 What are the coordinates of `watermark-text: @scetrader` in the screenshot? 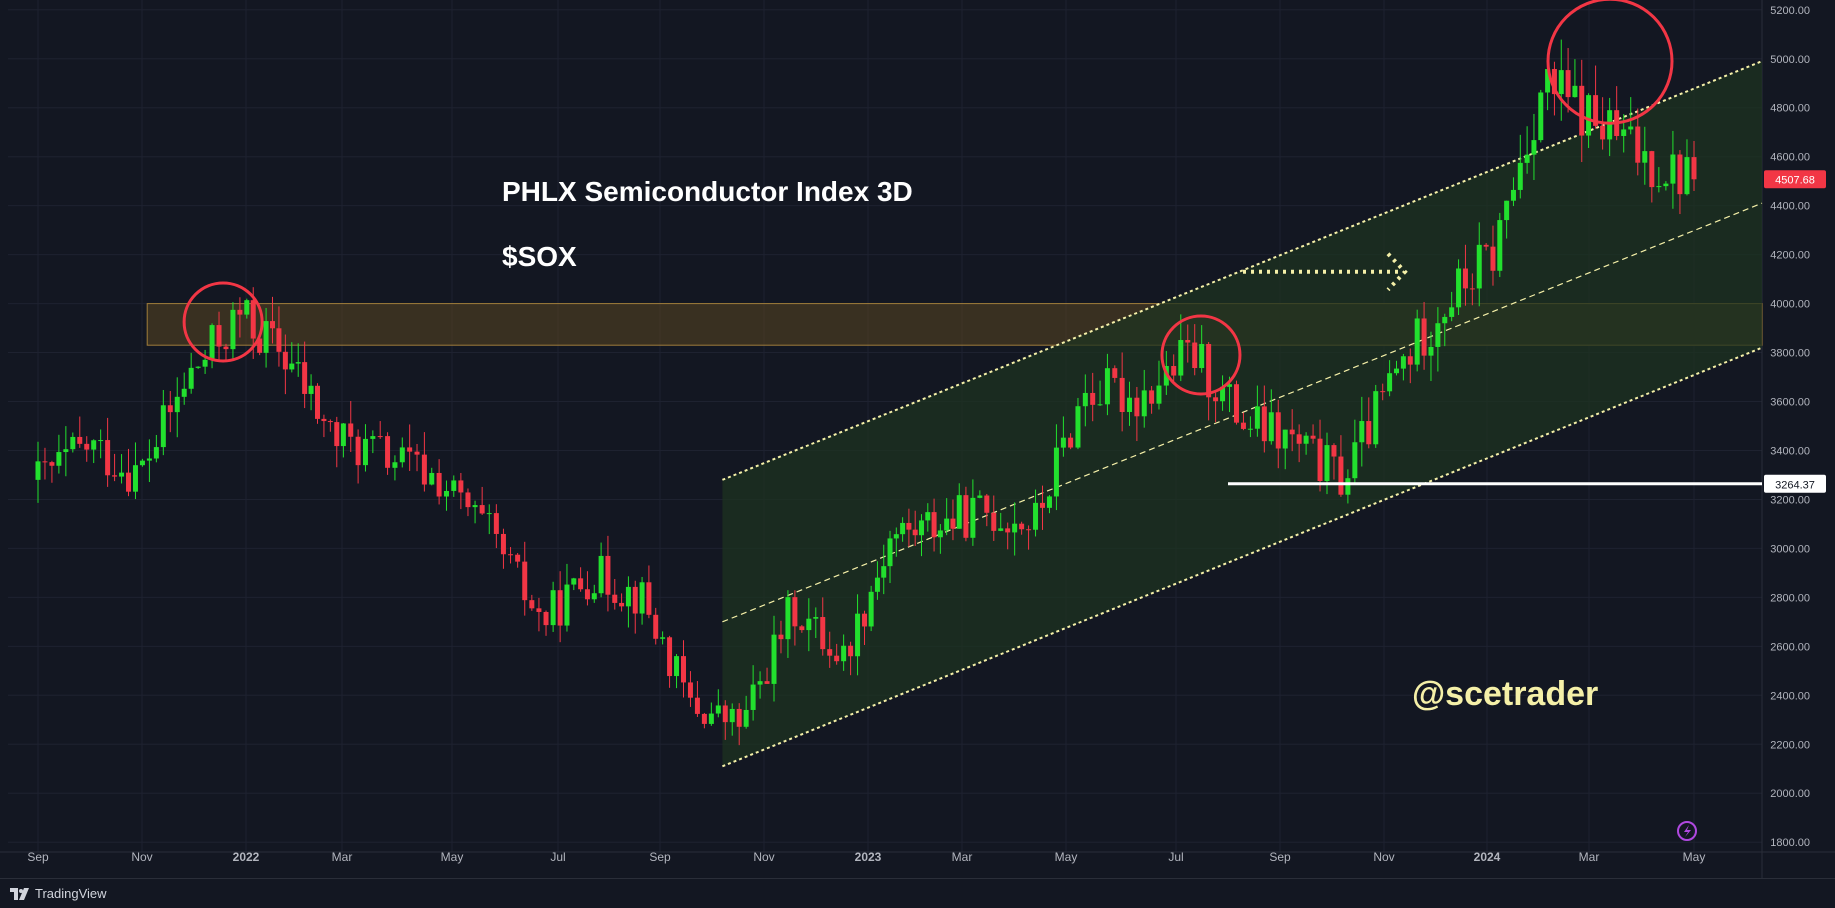 It's located at (1505, 694).